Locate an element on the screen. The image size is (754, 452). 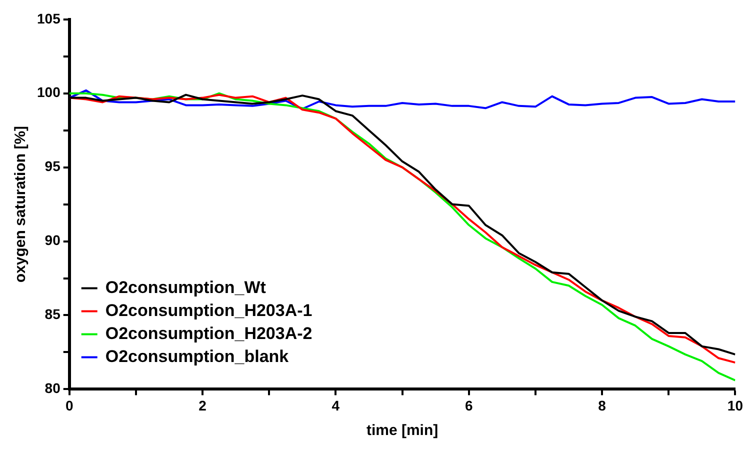
y-tick-label: 105 is located at coordinates (49, 18).